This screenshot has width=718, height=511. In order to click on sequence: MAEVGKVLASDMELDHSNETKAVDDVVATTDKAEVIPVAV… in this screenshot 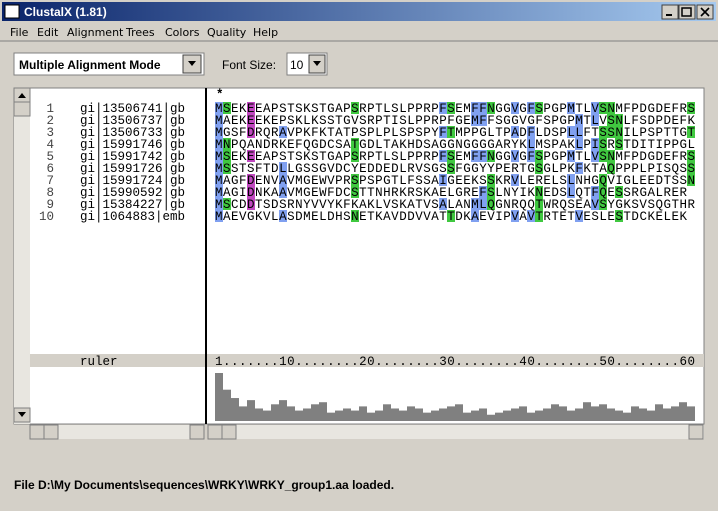, I will do `click(451, 217)`.